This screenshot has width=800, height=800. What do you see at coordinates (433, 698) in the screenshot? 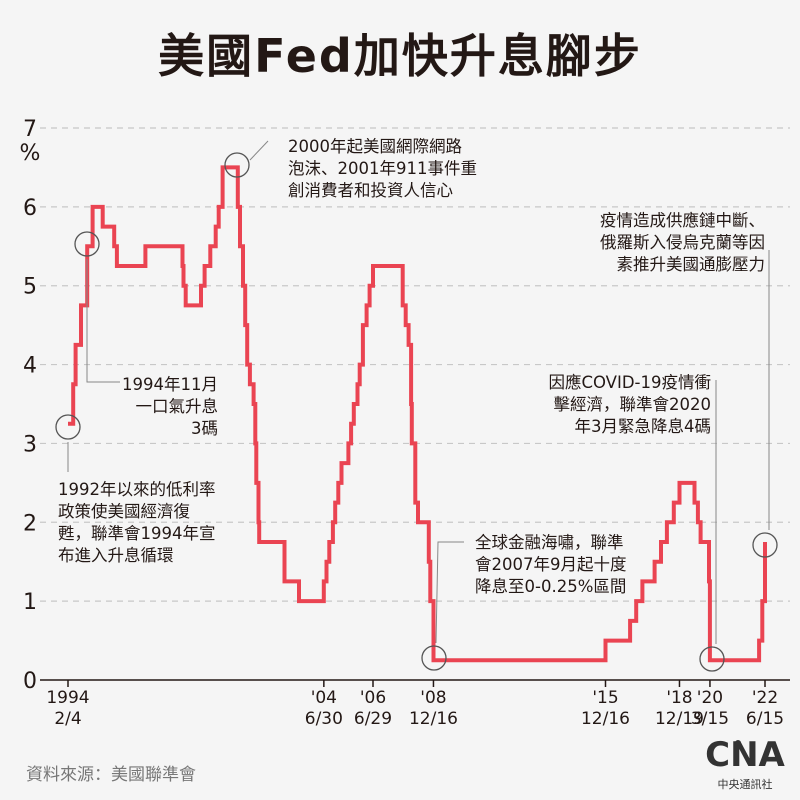
I see `x-tick-label: '08` at bounding box center [433, 698].